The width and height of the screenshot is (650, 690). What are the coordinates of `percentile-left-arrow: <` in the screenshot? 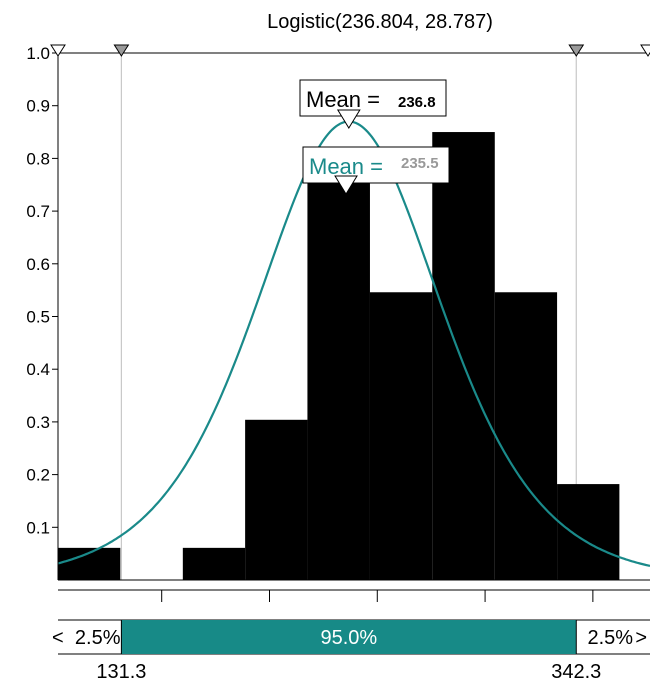 It's located at (58, 638).